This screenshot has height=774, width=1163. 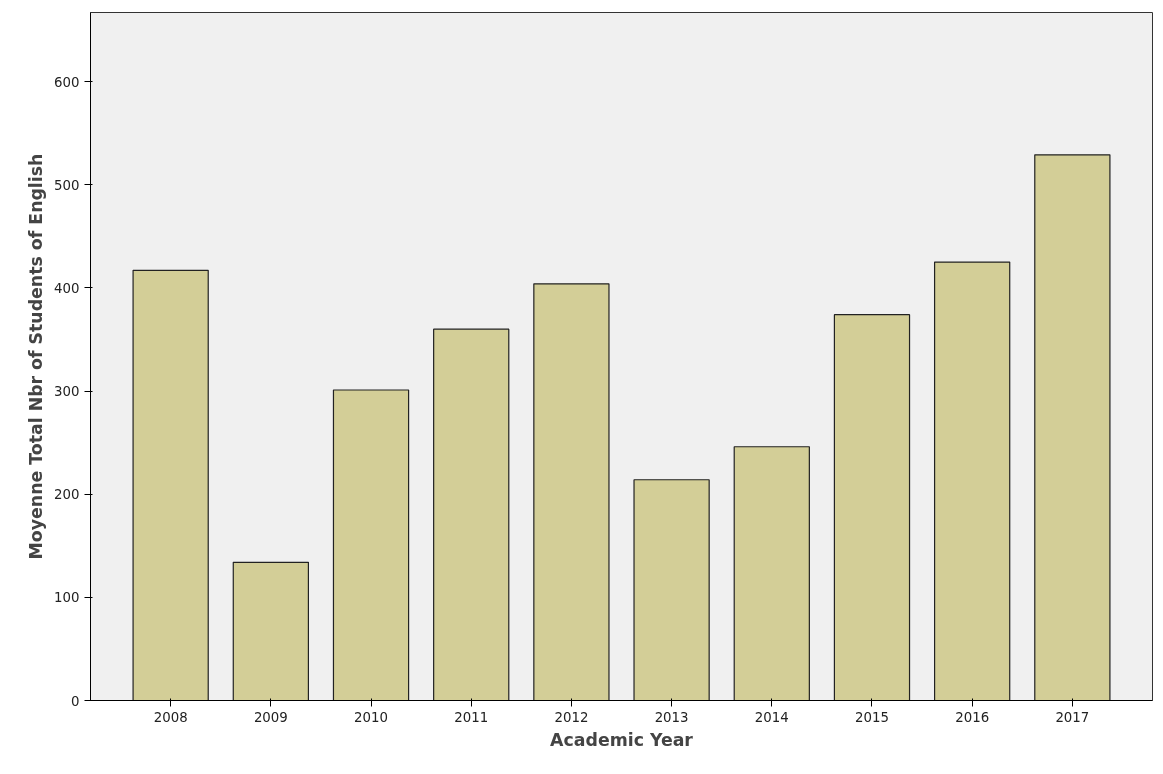 What do you see at coordinates (972, 717) in the screenshot?
I see `x-tick-label: 2016` at bounding box center [972, 717].